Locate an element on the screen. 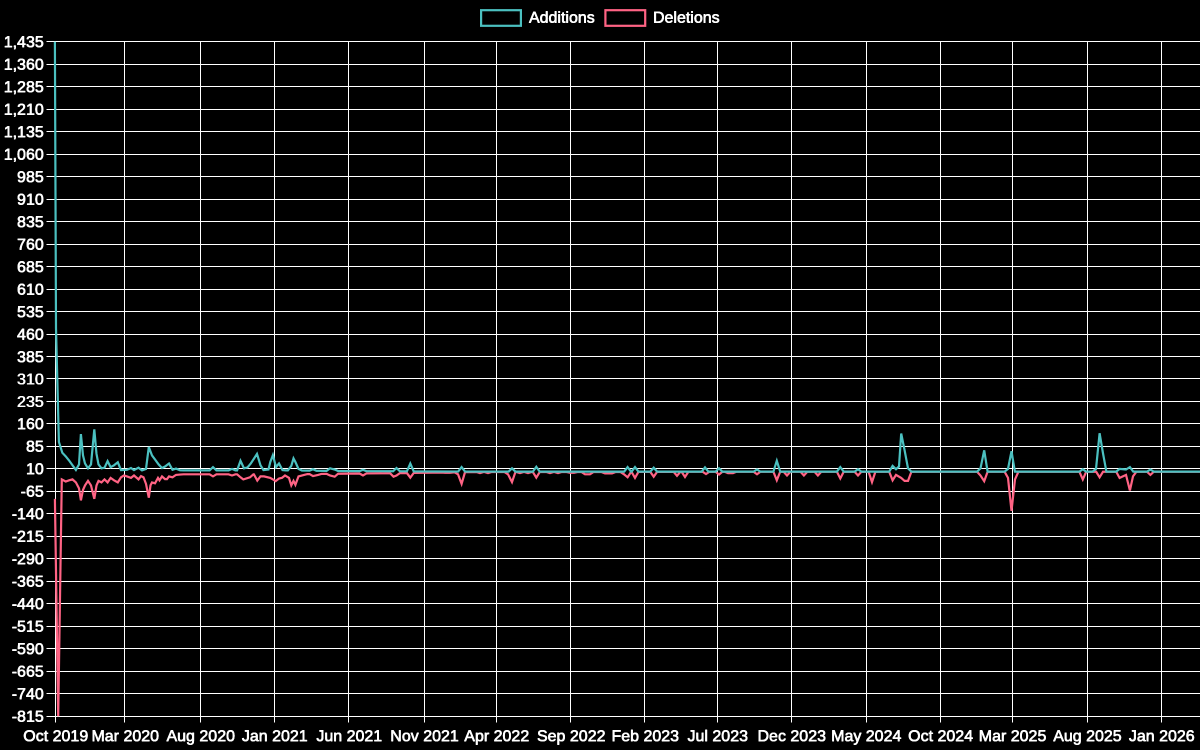 Image resolution: width=1200 pixels, height=750 pixels. svg-text: -140 is located at coordinates (28, 515).